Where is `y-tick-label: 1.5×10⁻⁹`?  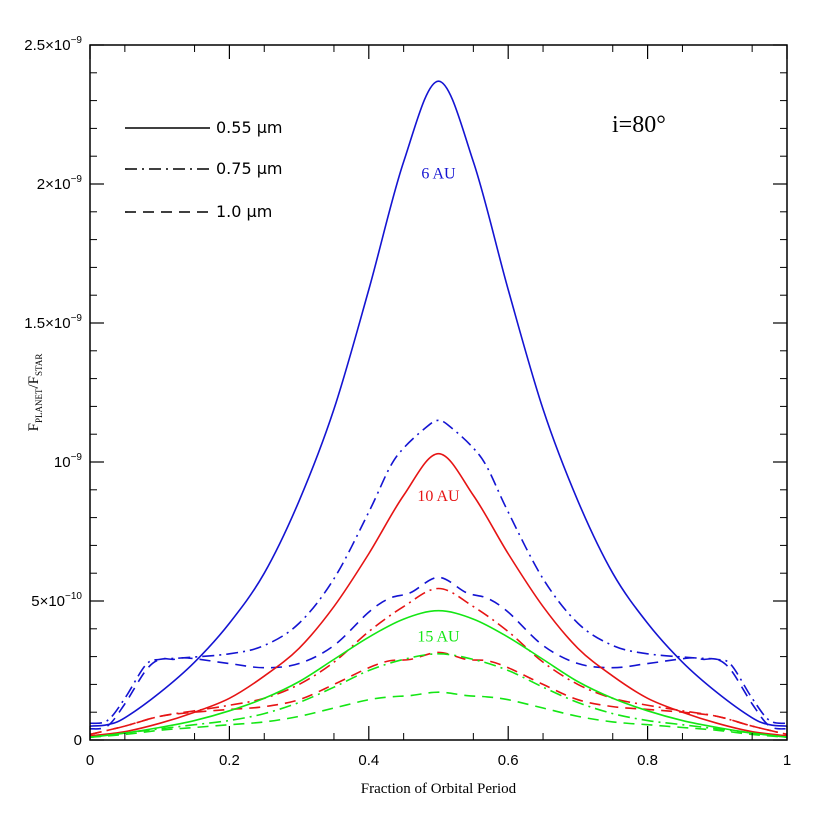
y-tick-label: 1.5×10⁻⁹ is located at coordinates (53, 322).